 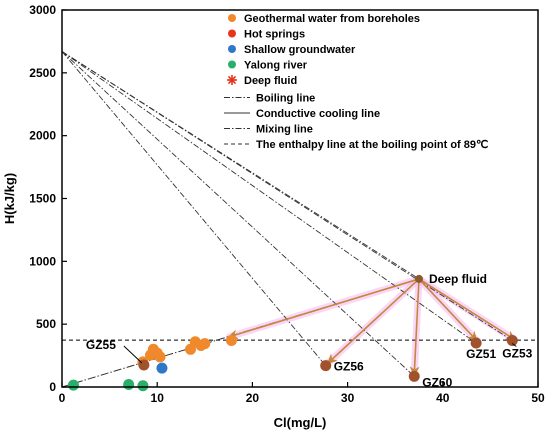 I want to click on y-tick-label: 1000, so click(x=42, y=261).